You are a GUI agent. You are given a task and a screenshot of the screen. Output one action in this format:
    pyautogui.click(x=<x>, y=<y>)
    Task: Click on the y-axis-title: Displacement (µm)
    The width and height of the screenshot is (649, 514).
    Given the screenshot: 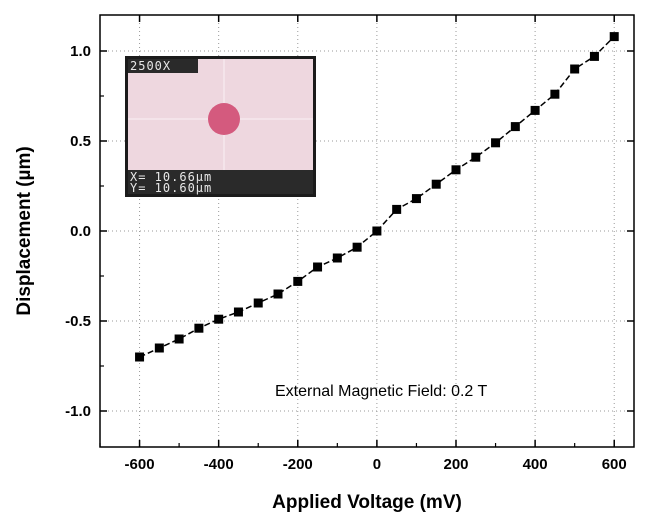 What is the action you would take?
    pyautogui.click(x=24, y=230)
    